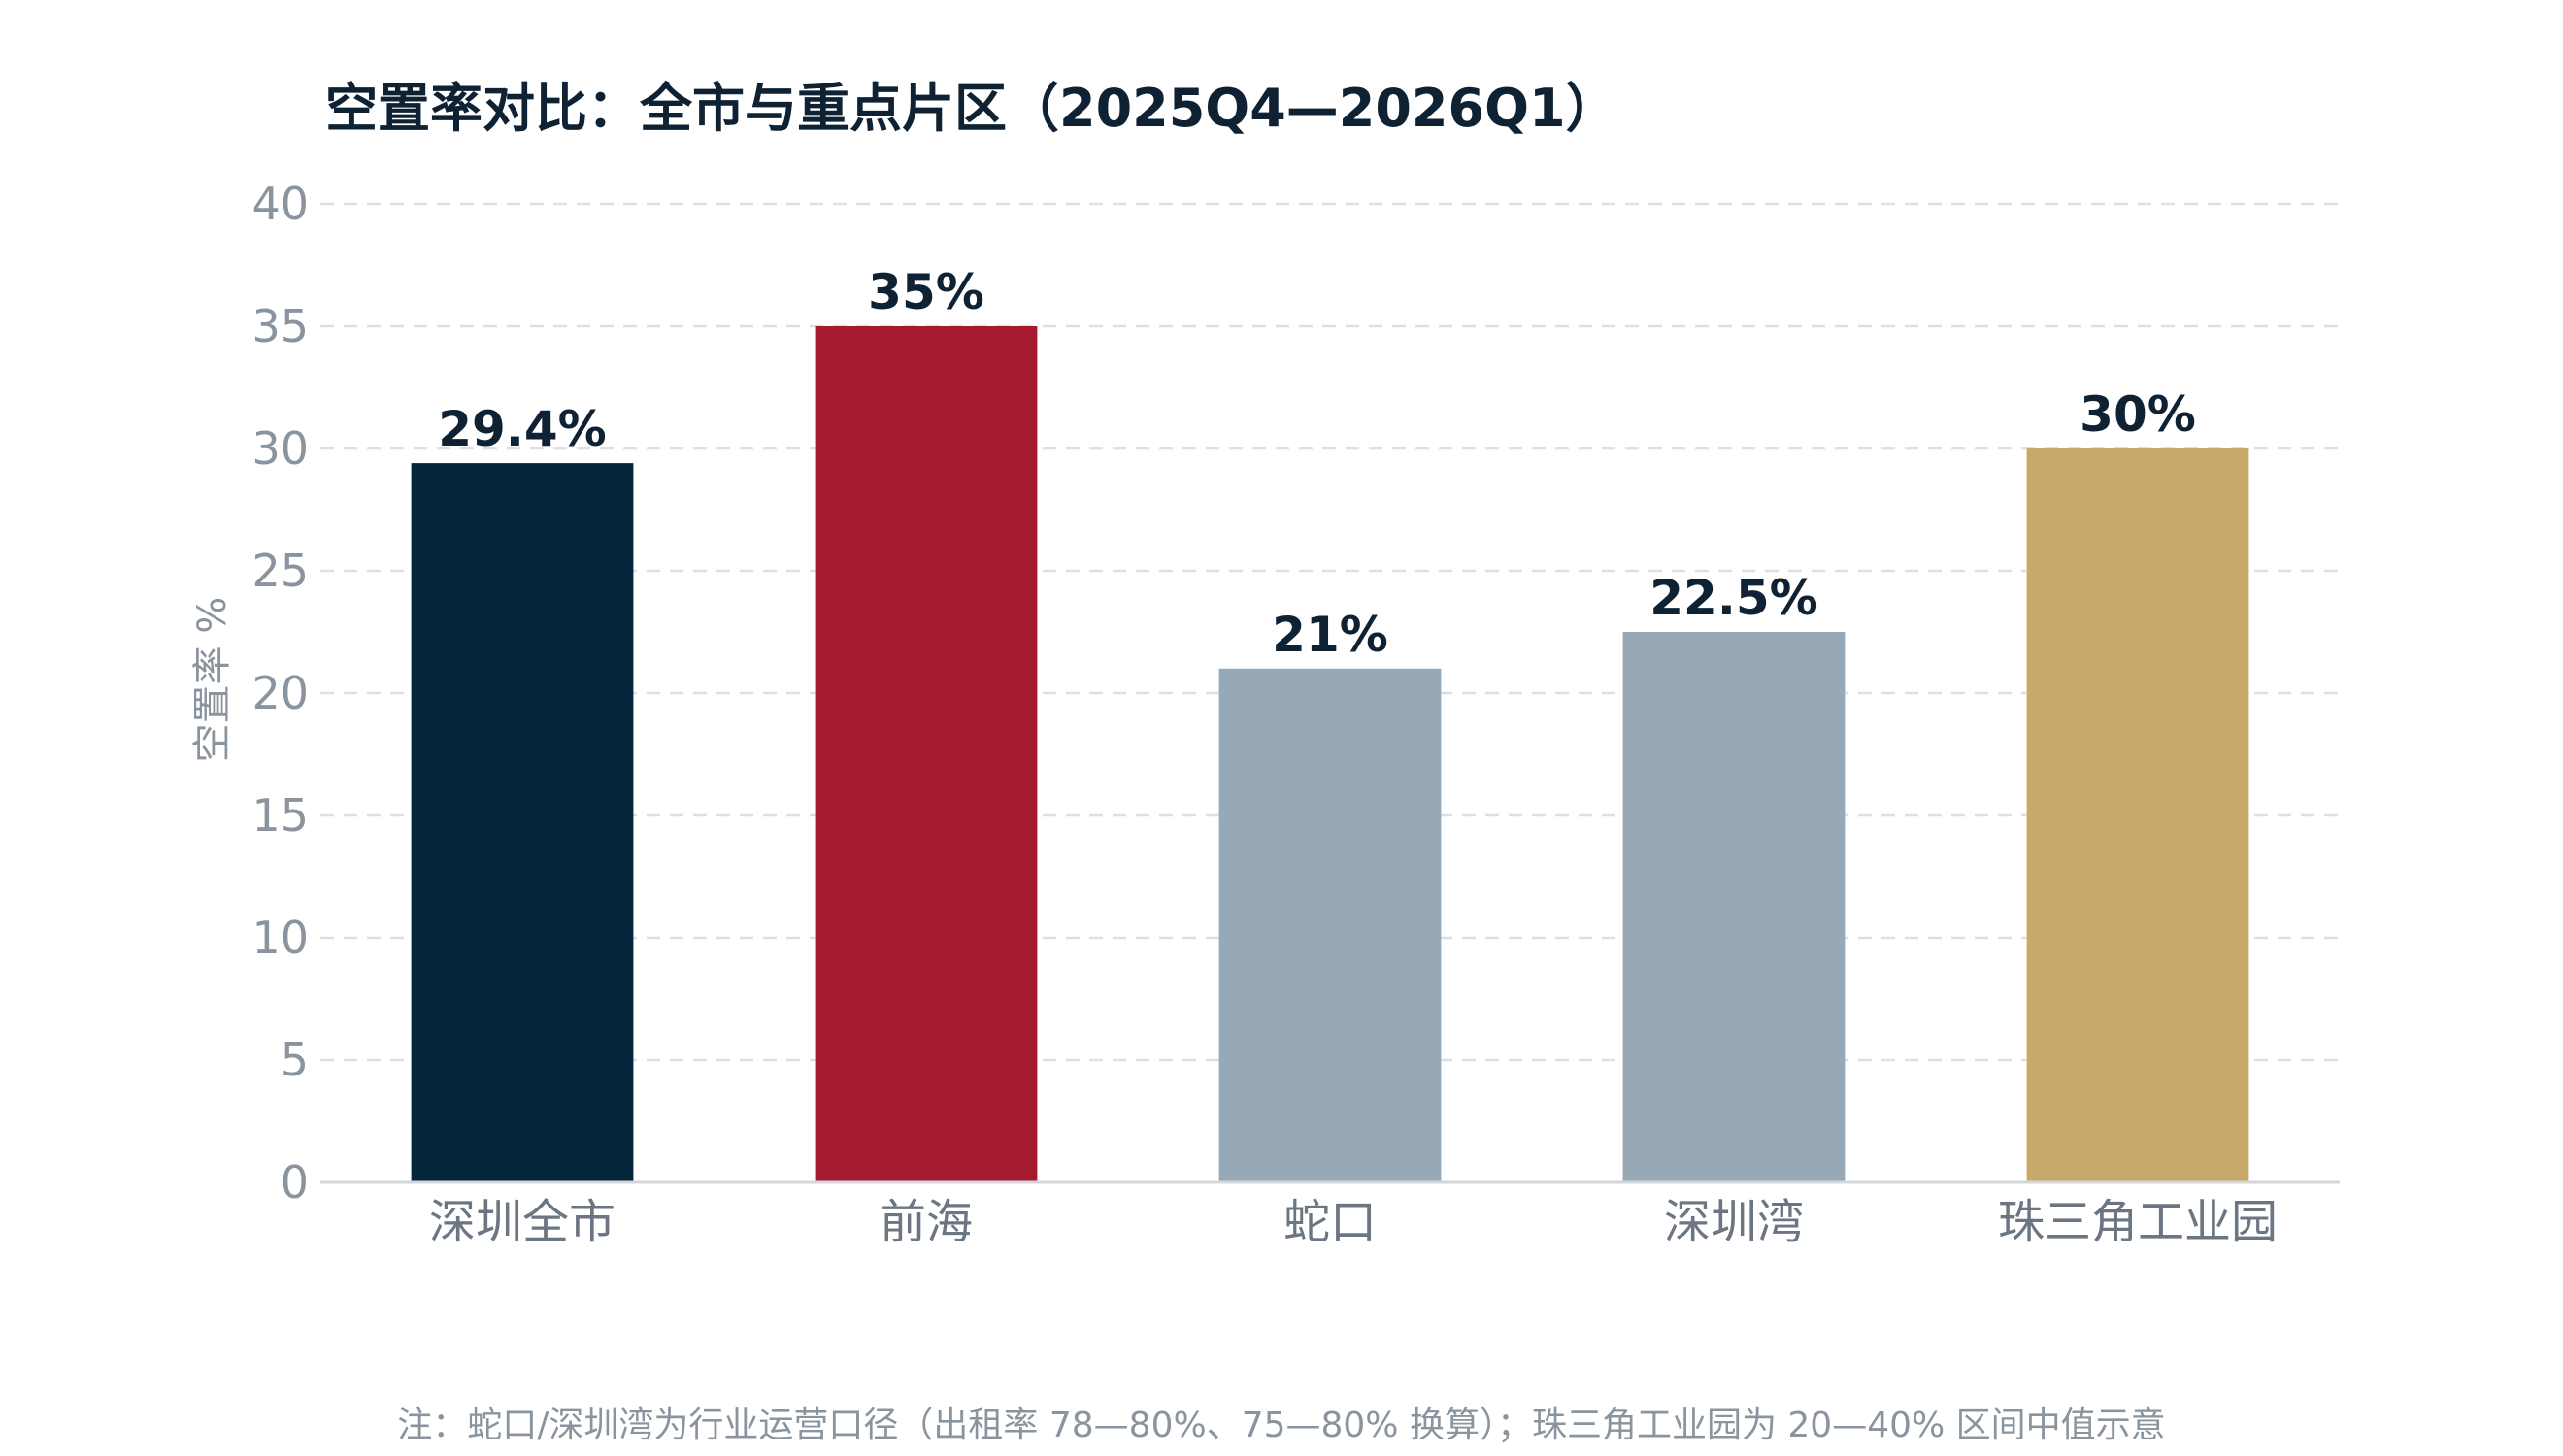 This screenshot has width=2563, height=1456. I want to click on x-category-label: 深圳全市, so click(522, 1222).